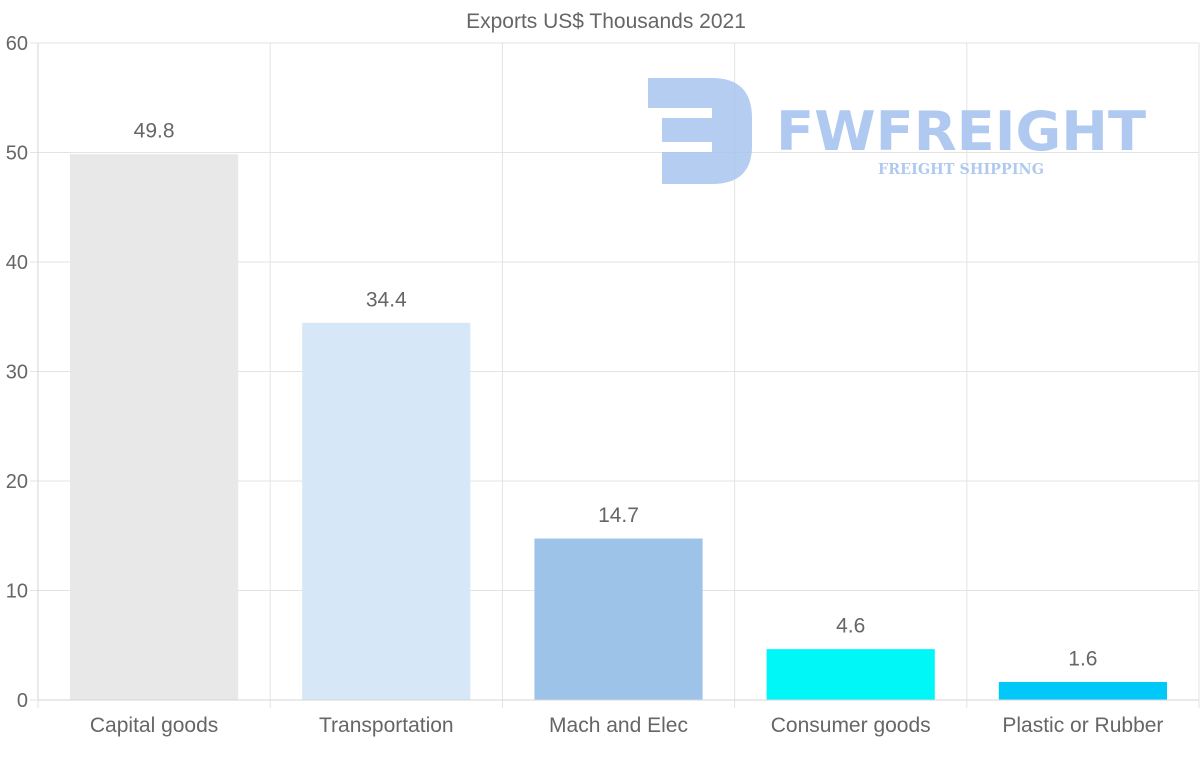 Image resolution: width=1200 pixels, height=763 pixels. What do you see at coordinates (850, 626) in the screenshot?
I see `data-label: 4.6` at bounding box center [850, 626].